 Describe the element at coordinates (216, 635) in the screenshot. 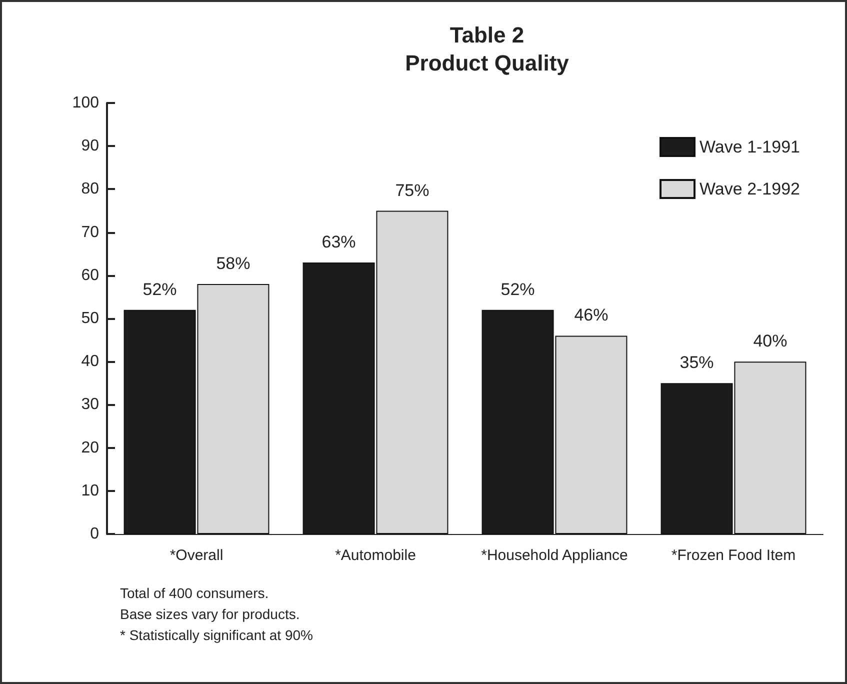

I see `text: * Statistically significant at 90%` at that location.